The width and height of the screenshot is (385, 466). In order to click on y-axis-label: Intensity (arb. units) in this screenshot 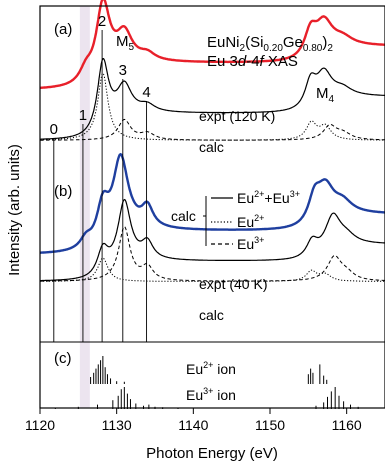, I will do `click(14, 210)`.